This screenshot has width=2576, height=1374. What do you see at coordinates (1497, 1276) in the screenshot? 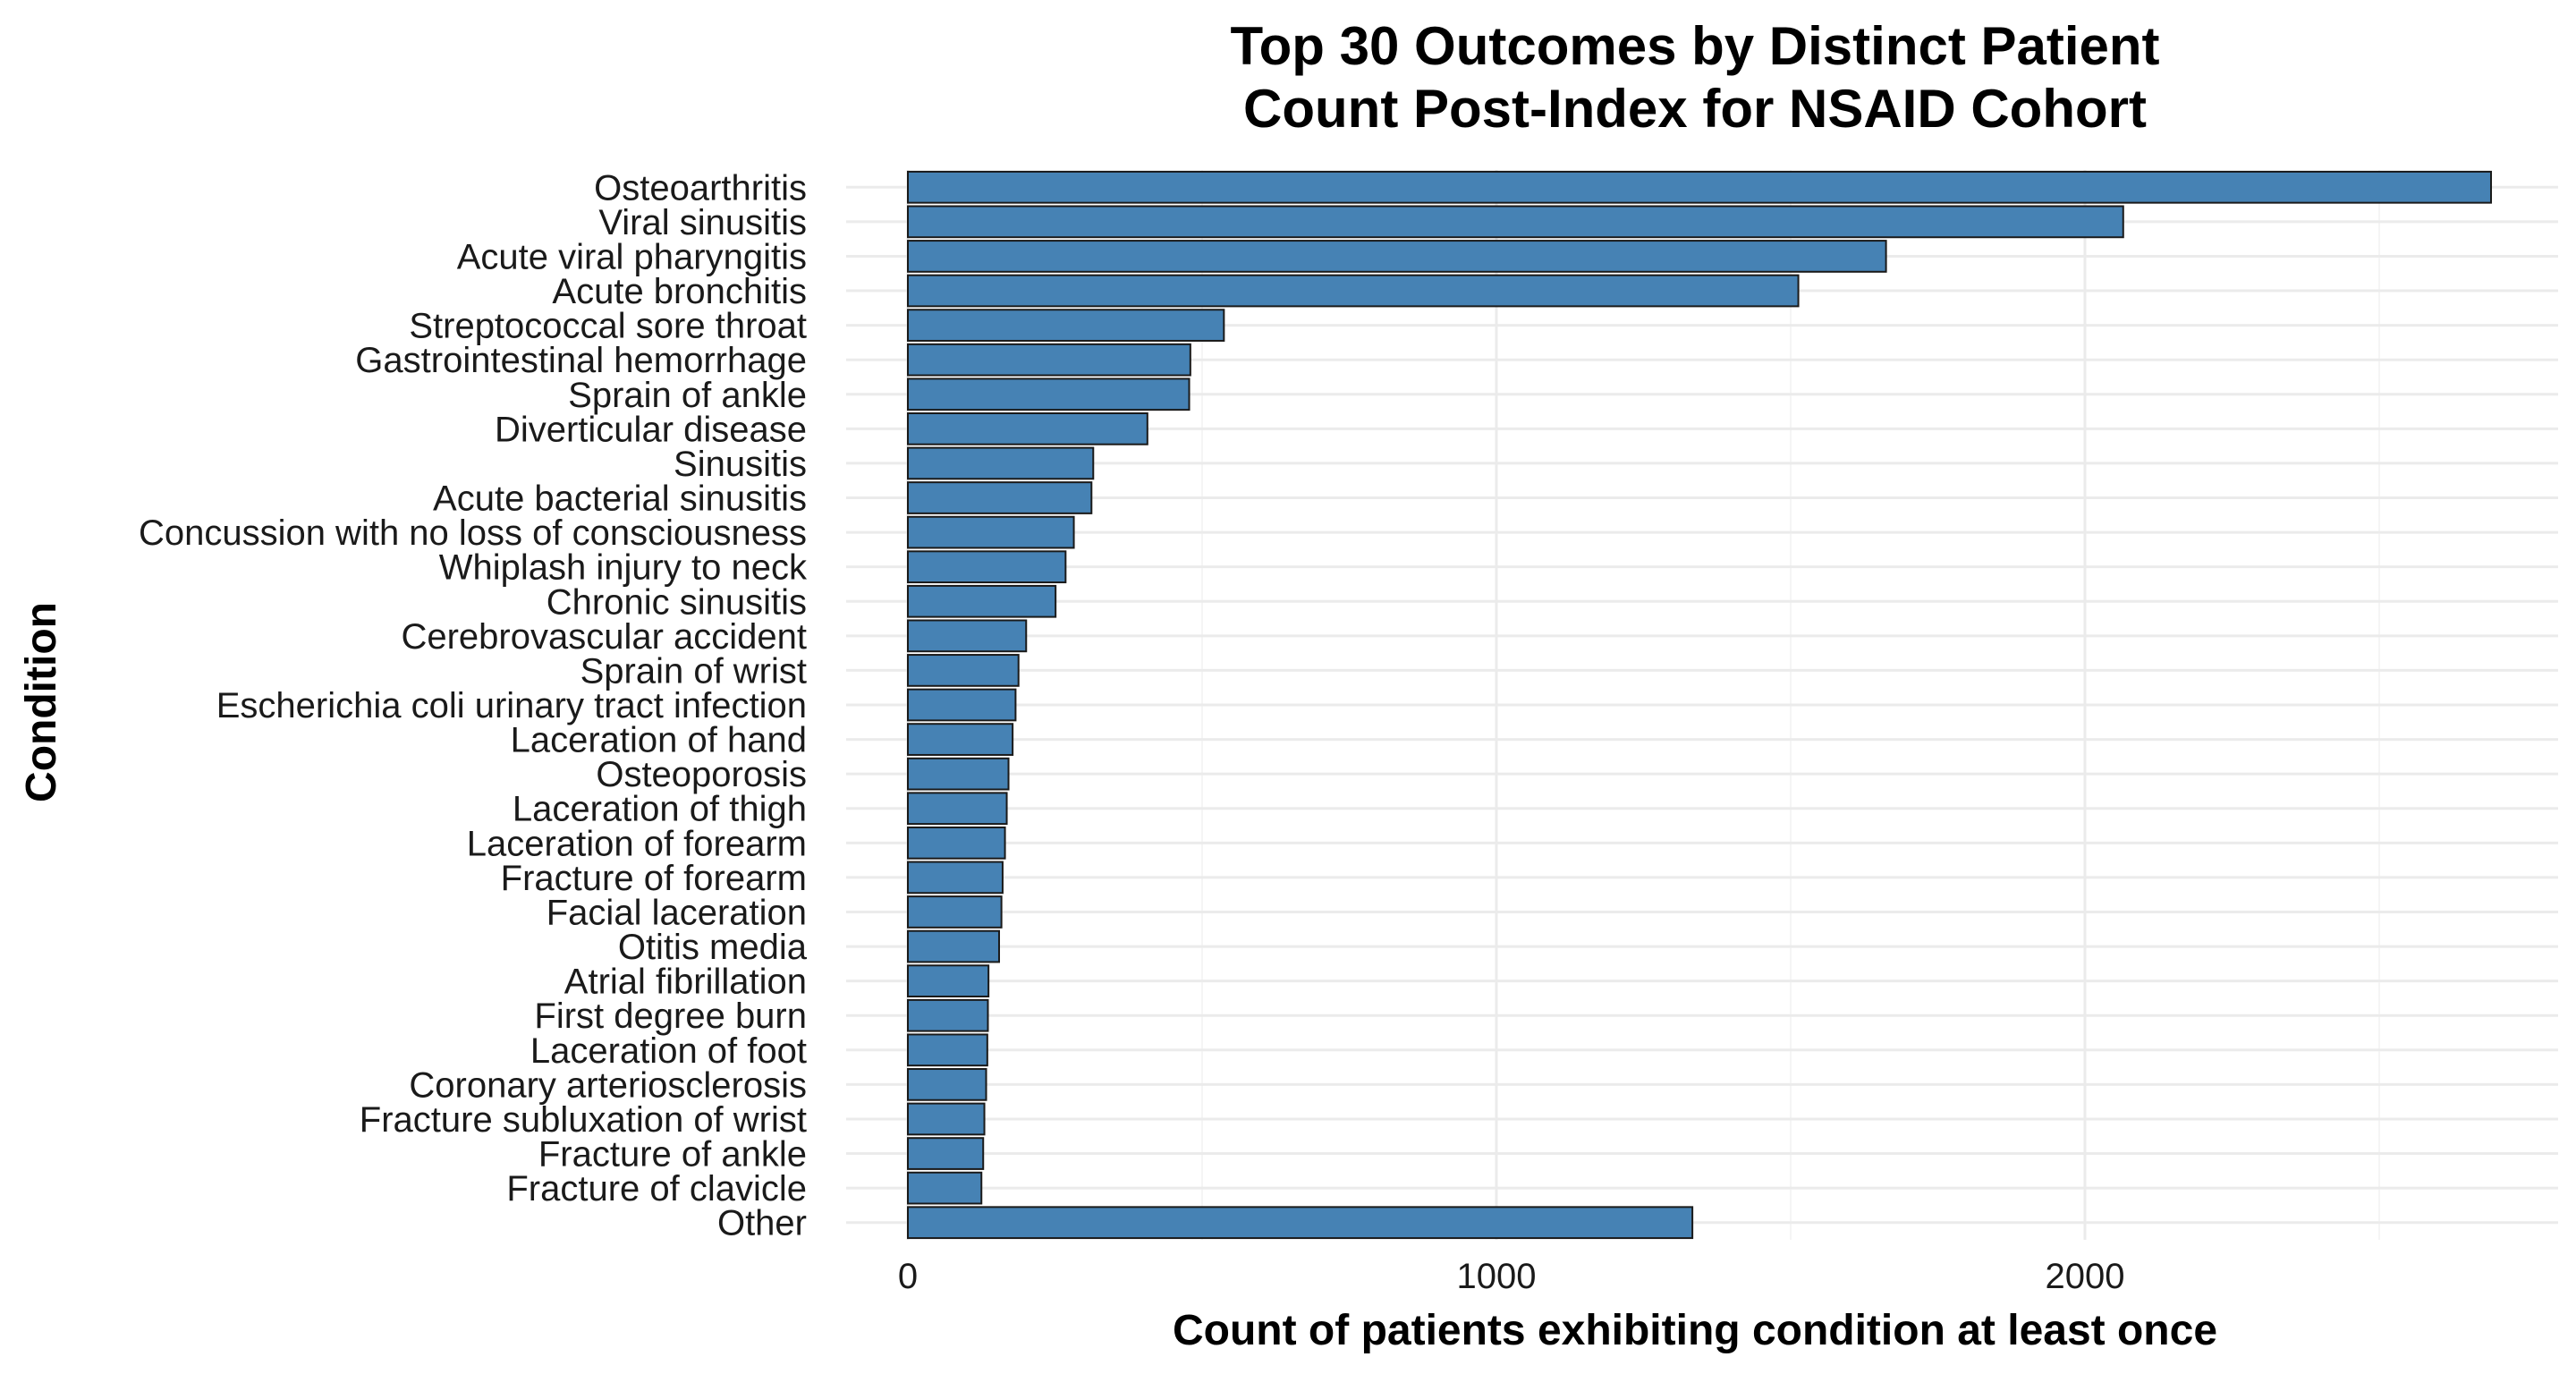
I see `x-tick-label: 1000` at bounding box center [1497, 1276].